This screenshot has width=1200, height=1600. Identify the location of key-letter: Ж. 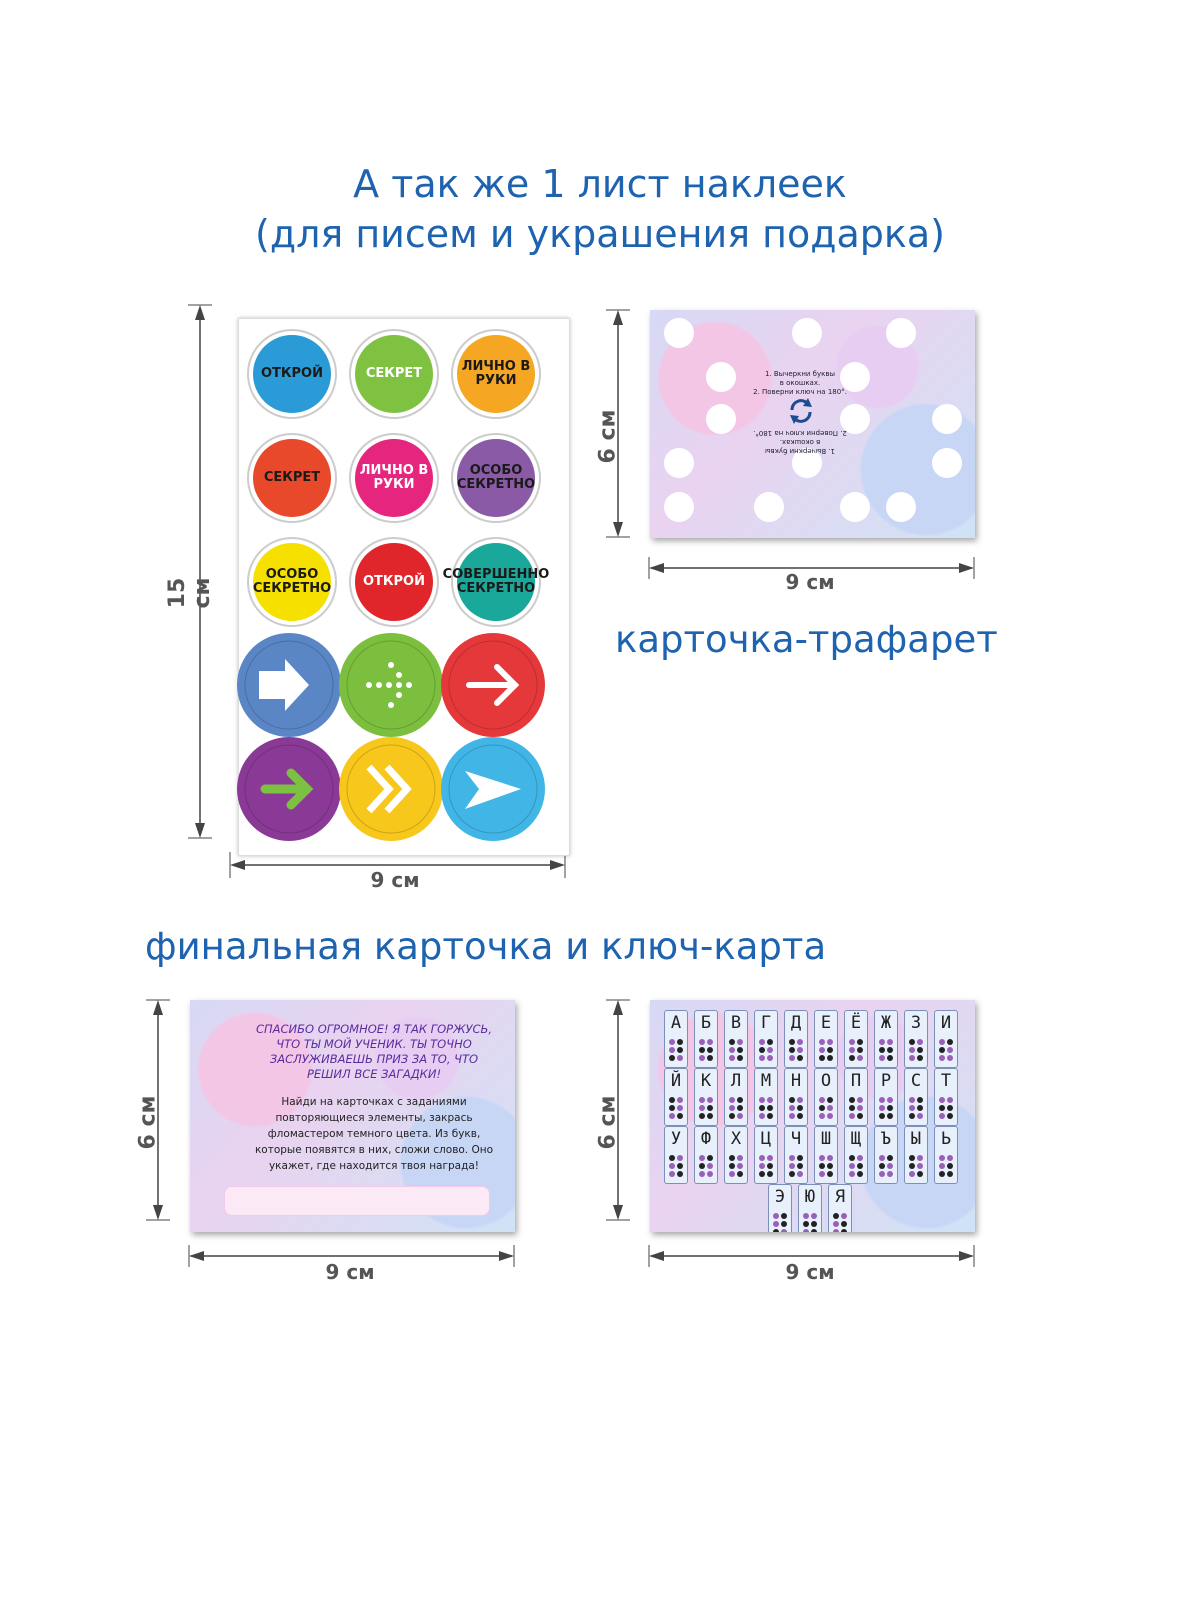
(886, 1023).